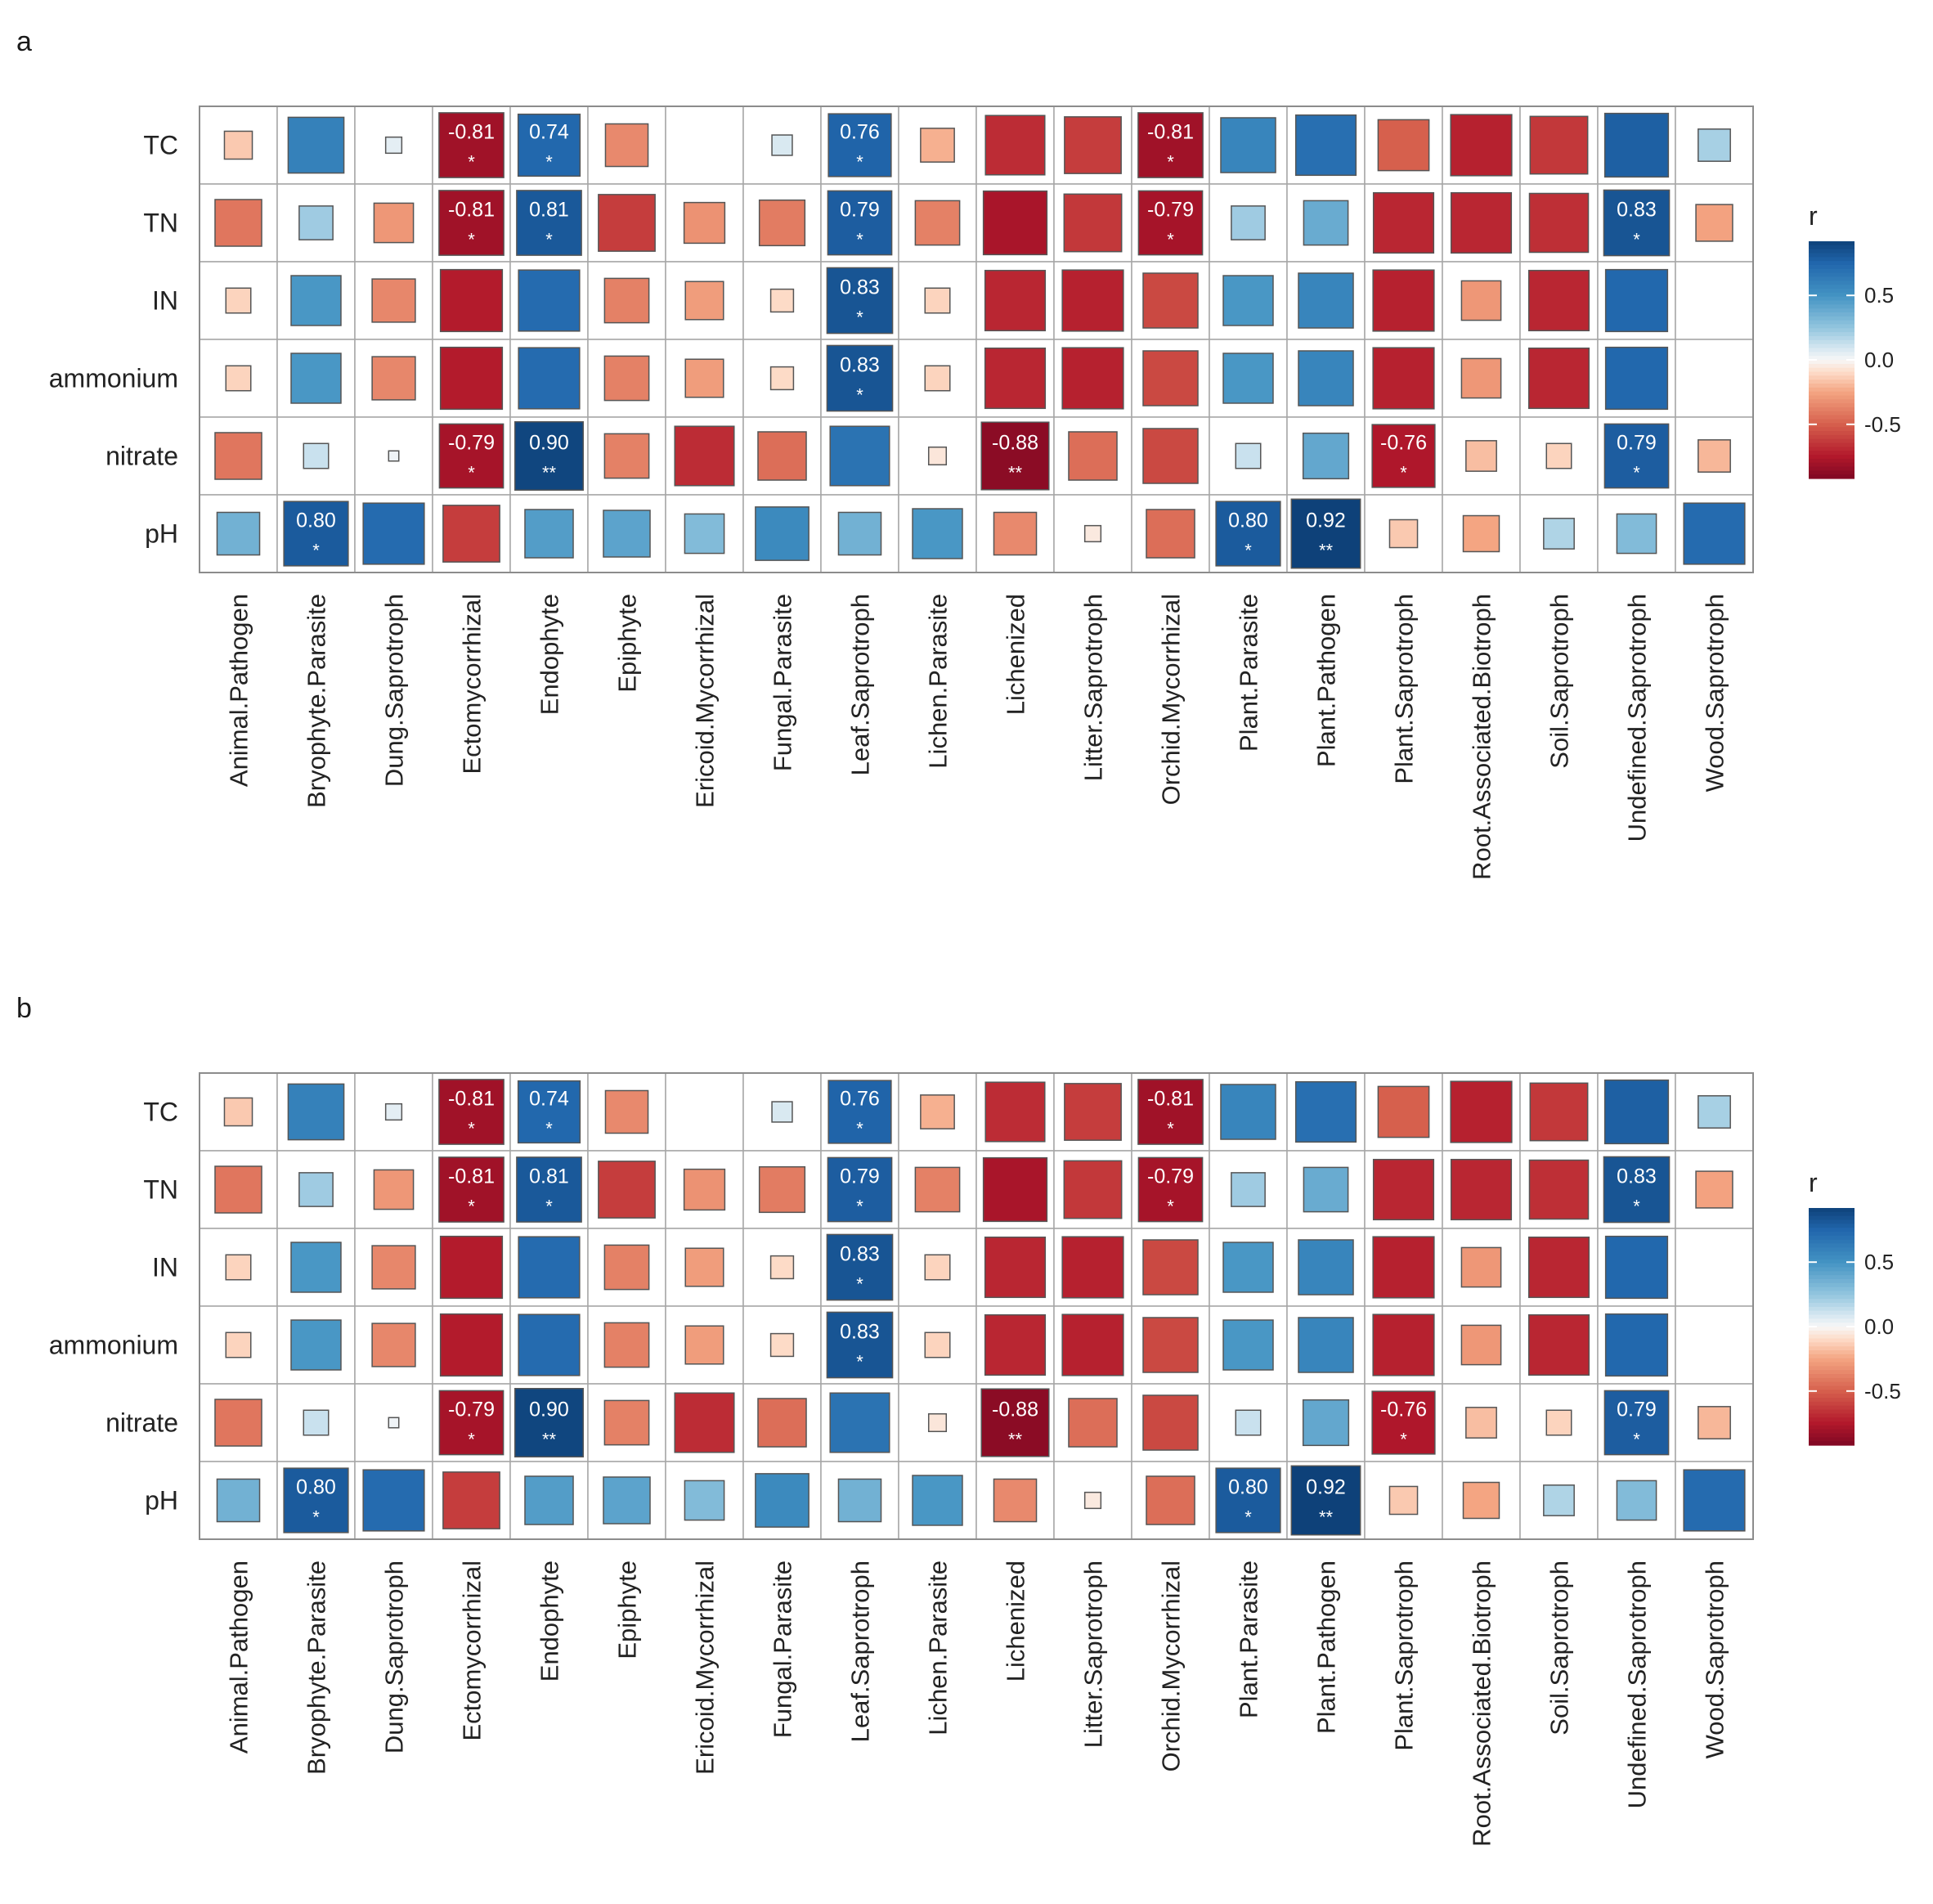 The height and width of the screenshot is (1904, 1933). Describe the element at coordinates (1855, 340) in the screenshot. I see `legend: r 0.5 0.0 -0.5` at that location.